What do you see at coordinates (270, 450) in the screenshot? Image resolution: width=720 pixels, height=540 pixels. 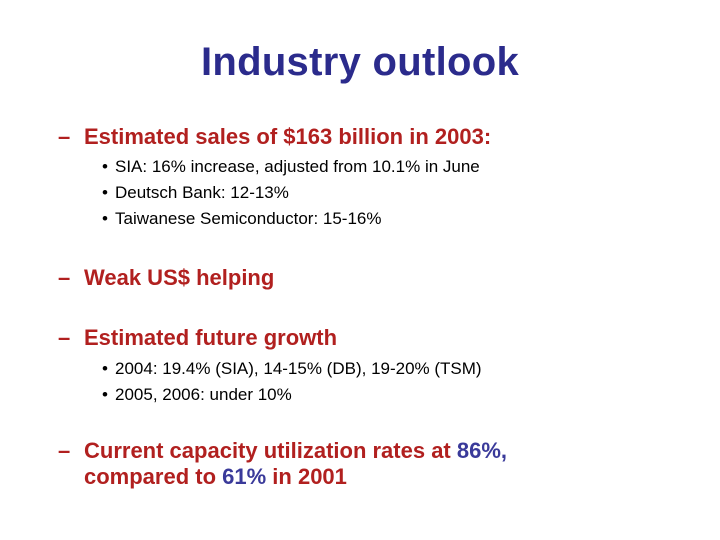 I see `capacity-text-part1: Current capacity utilization rates at` at bounding box center [270, 450].